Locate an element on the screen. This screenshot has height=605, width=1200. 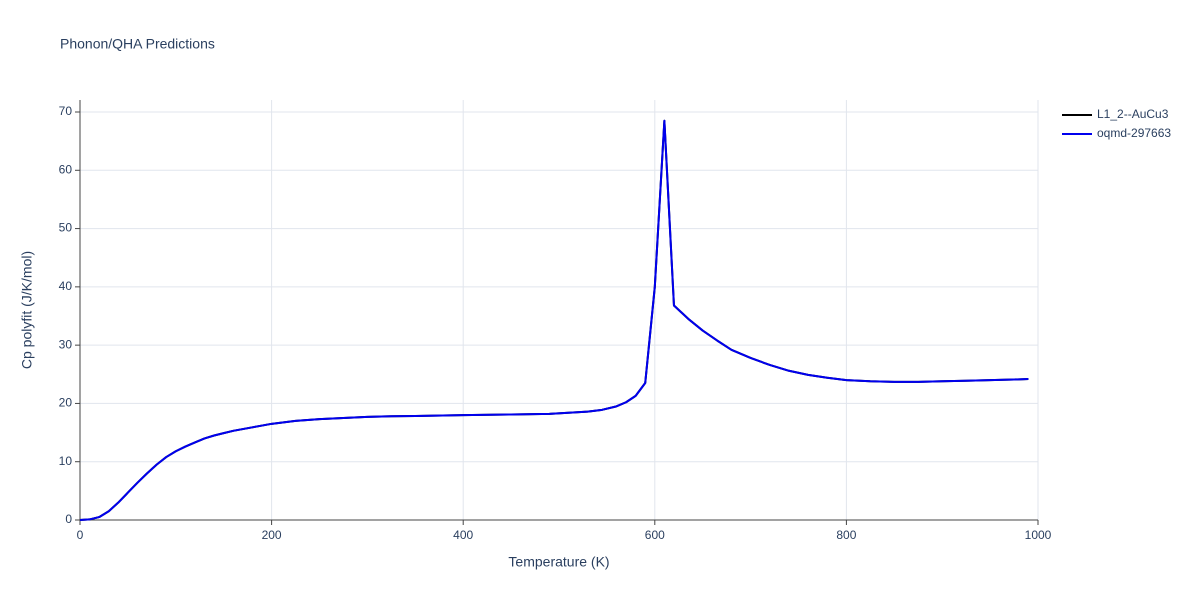
y-tick-label: 10 is located at coordinates (66, 461).